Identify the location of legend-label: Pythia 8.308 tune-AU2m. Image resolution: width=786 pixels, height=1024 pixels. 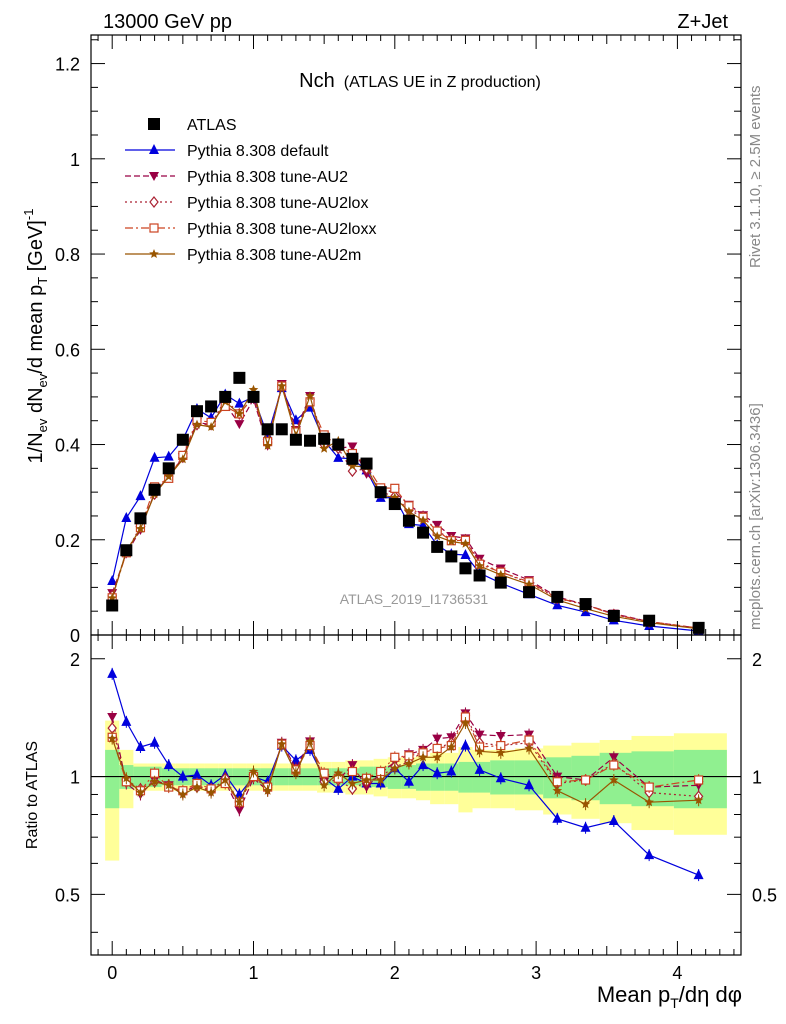
(274, 255).